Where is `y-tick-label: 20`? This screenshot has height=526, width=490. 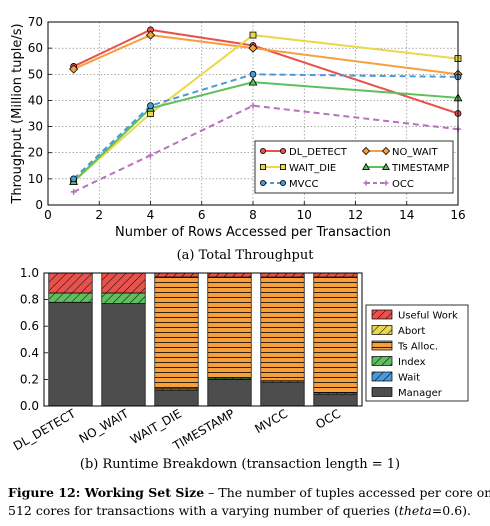 y-tick-label: 20 is located at coordinates (35, 153).